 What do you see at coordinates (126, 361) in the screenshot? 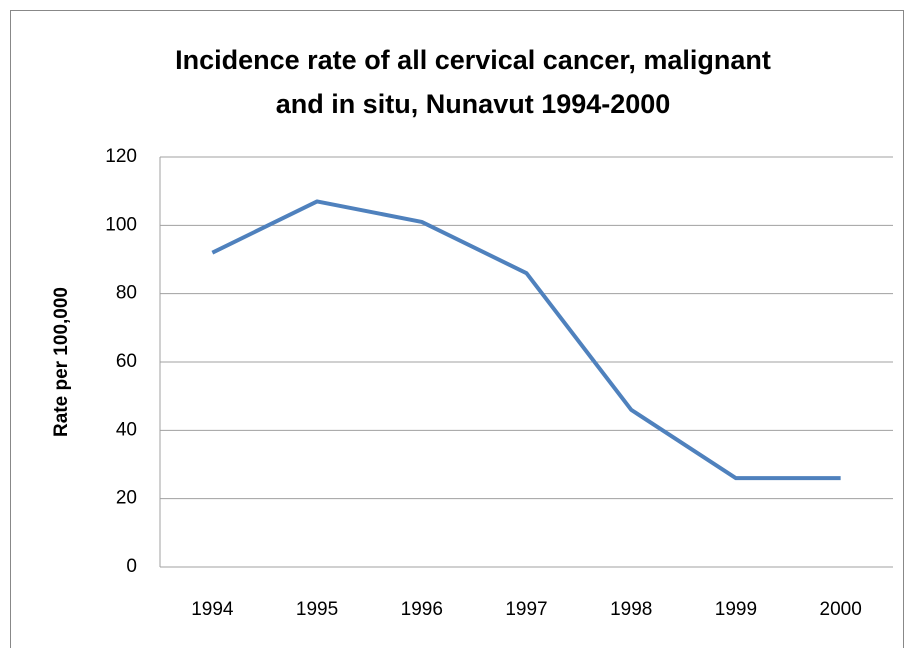
I see `y-tick-label: 60` at bounding box center [126, 361].